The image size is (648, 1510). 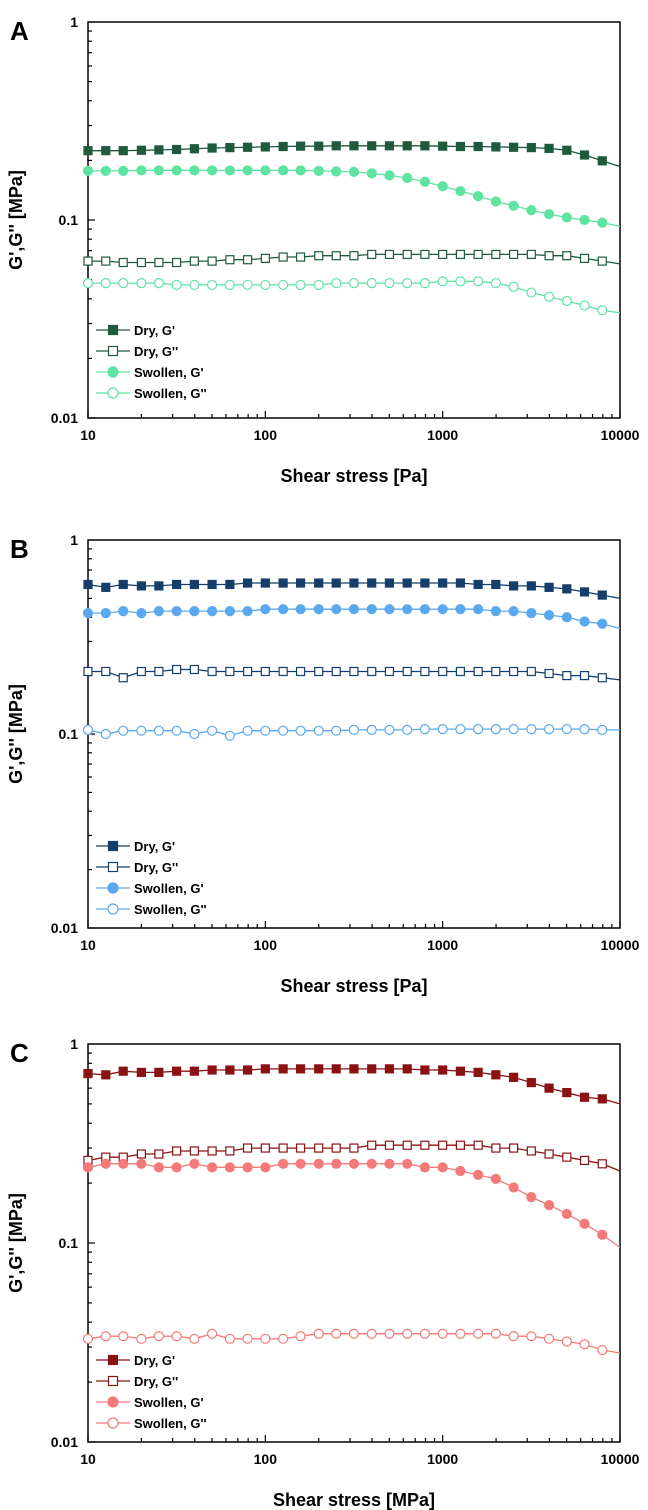 I want to click on legend: Dry, G' Dry, G'' Swollen, G' Swollen, G'', so click(x=151, y=1392).